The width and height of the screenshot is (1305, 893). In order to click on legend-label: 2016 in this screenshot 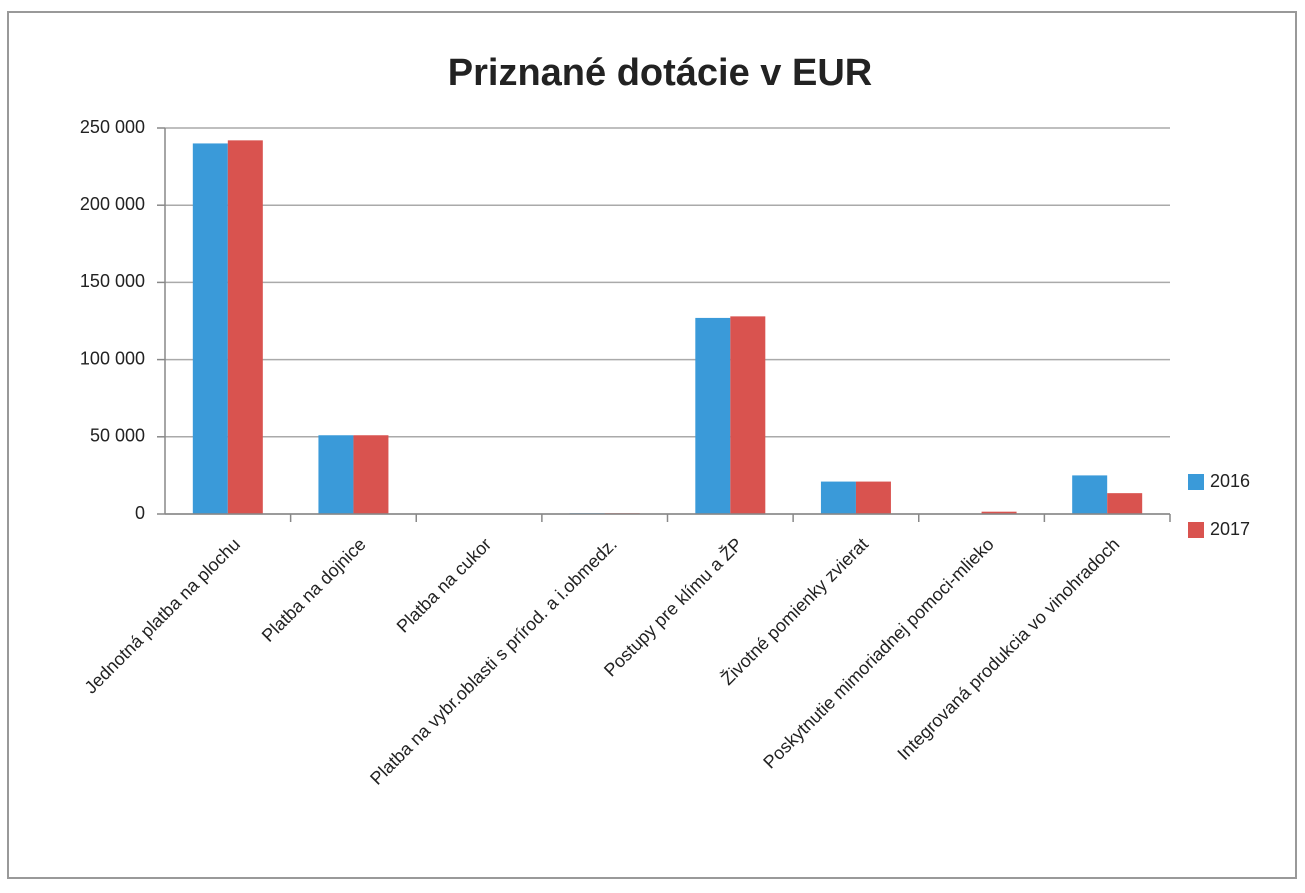, I will do `click(1230, 481)`.